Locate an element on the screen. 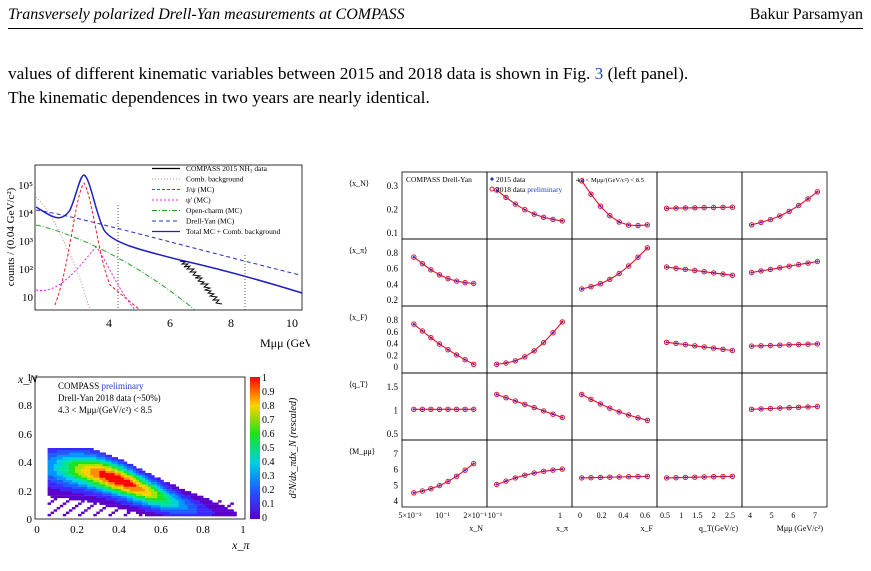  figure-reference-link: 3 is located at coordinates (599, 73).